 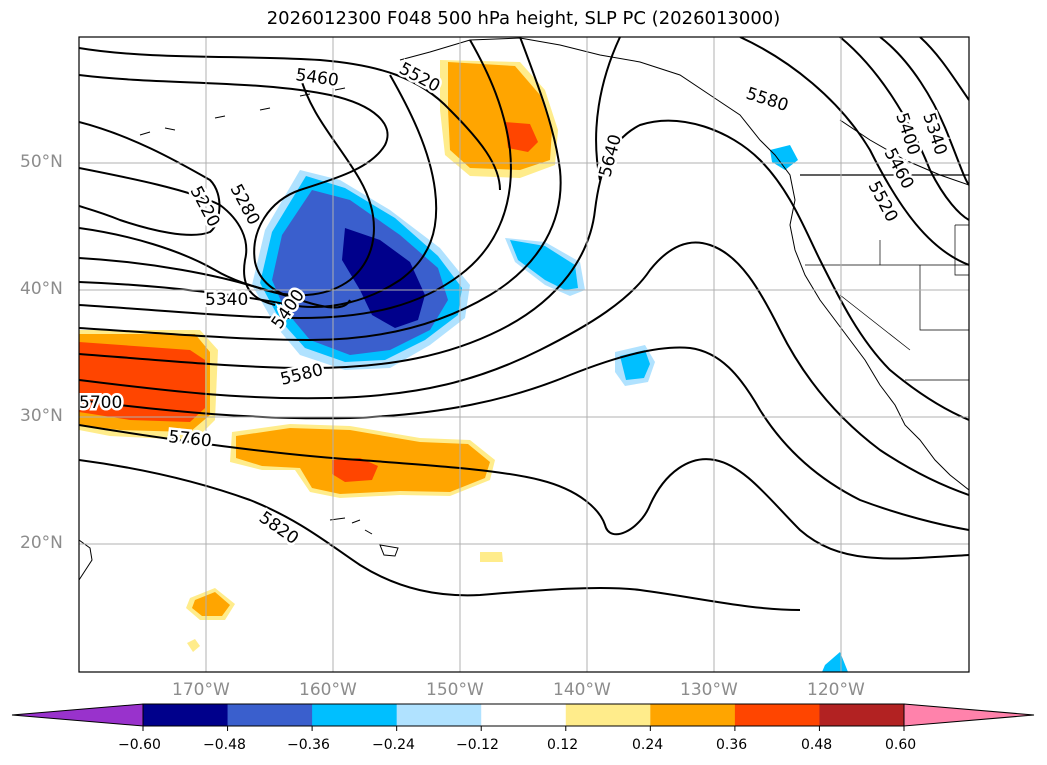 I want to click on contour-label: 5340, so click(x=226, y=300).